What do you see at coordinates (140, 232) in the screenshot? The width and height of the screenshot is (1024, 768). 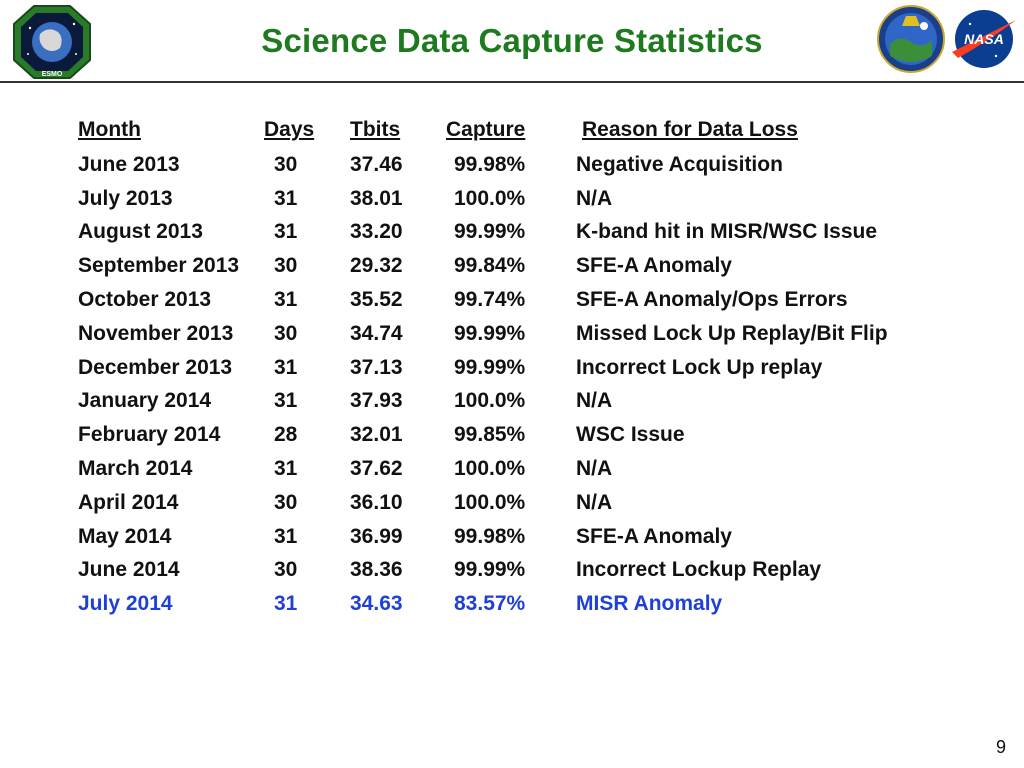 I see `cell-month: August 2013` at bounding box center [140, 232].